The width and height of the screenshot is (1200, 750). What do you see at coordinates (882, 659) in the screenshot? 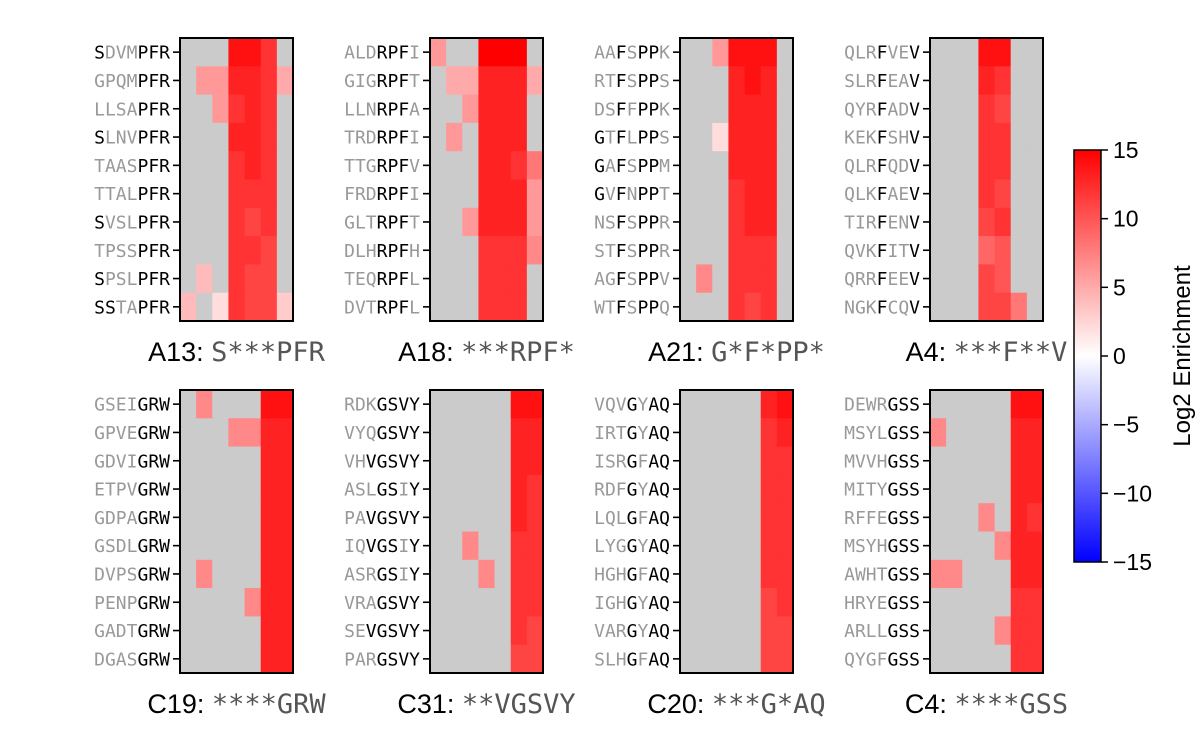
I see `sequence-label: QYGFGSS` at bounding box center [882, 659].